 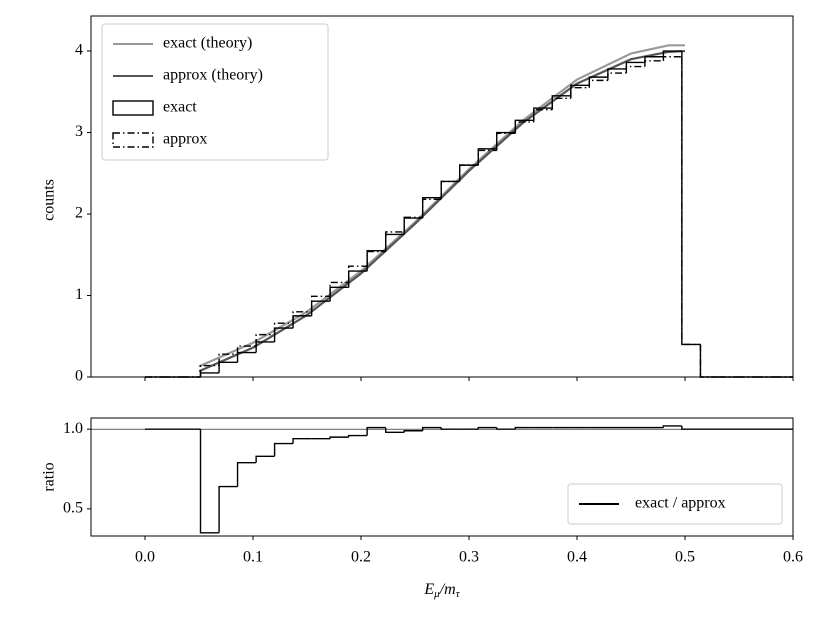 What do you see at coordinates (428, 589) in the screenshot?
I see `x-axis-label-part: E` at bounding box center [428, 589].